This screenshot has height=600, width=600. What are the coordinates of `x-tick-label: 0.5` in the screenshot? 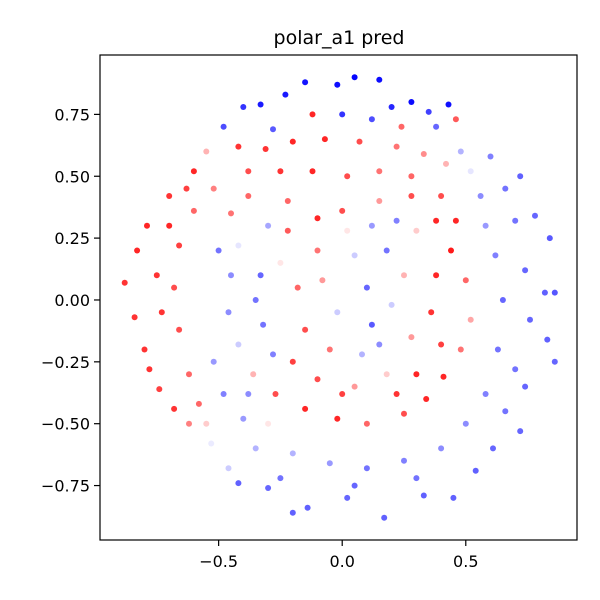 It's located at (465, 561).